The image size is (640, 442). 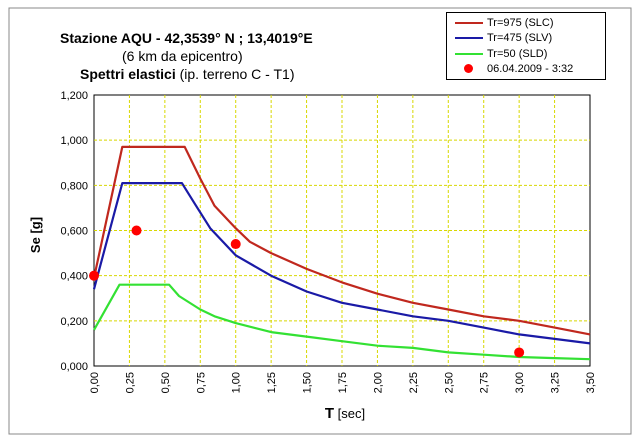 What do you see at coordinates (378, 382) in the screenshot?
I see `x-tick-label: 2,00` at bounding box center [378, 382].